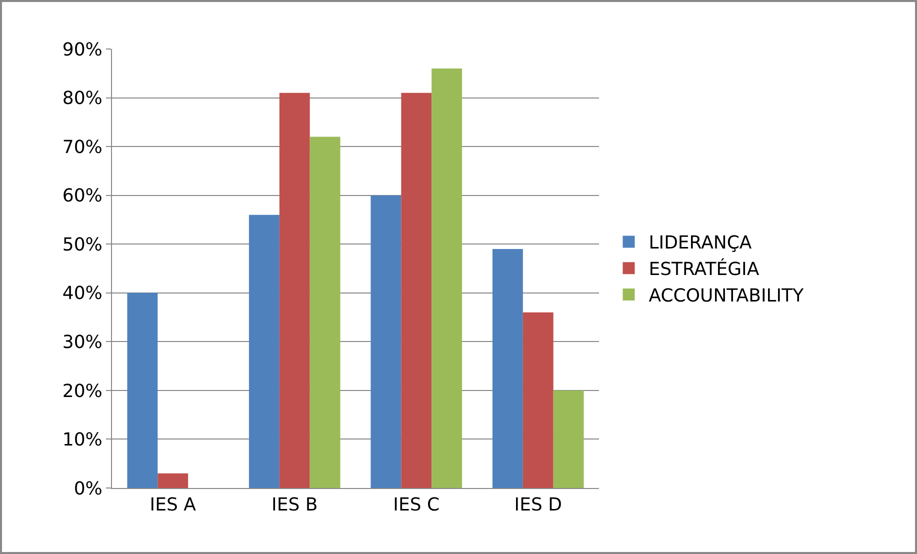  Describe the element at coordinates (82, 342) in the screenshot. I see `y-tick-label: 30%` at that location.